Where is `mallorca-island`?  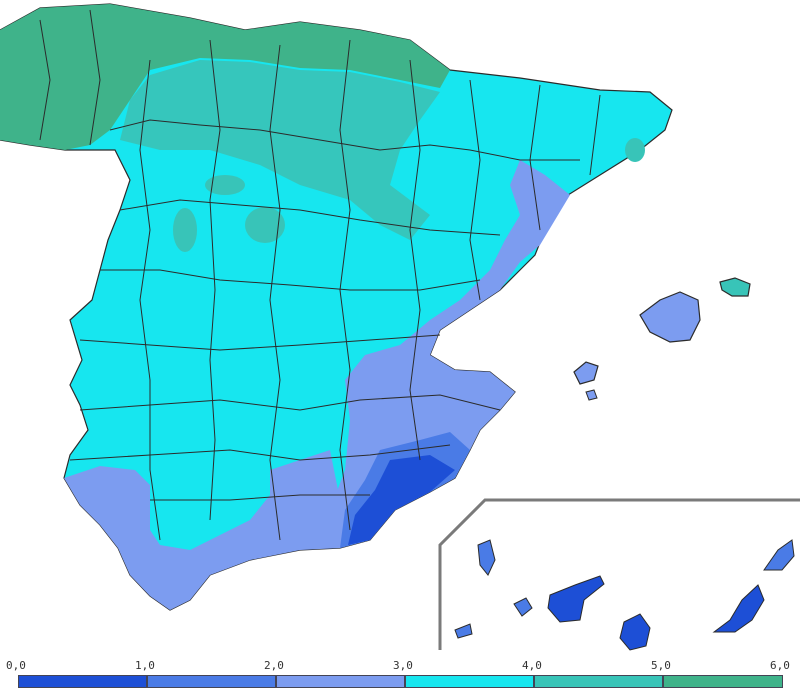
mallorca-island is located at coordinates (670, 317).